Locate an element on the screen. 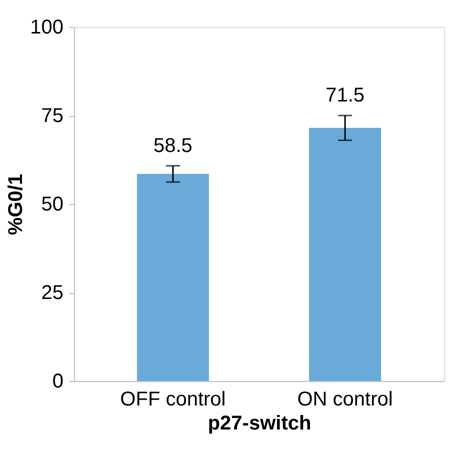 The width and height of the screenshot is (470, 471). x-axis-title: p27-switch is located at coordinates (260, 423).